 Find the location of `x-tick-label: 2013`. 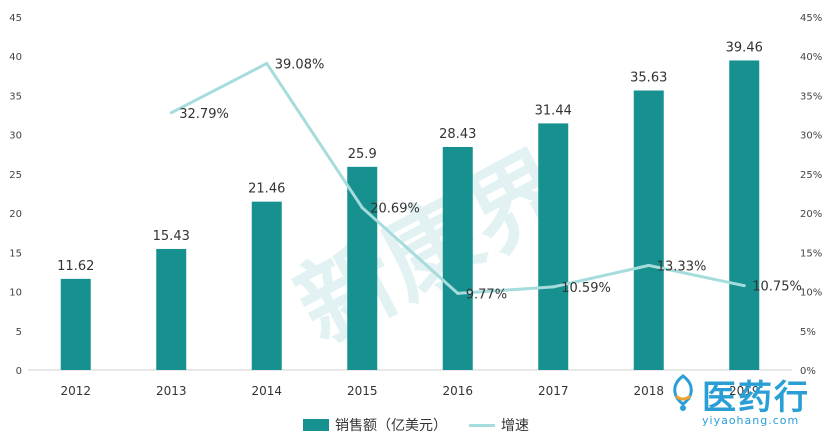

x-tick-label: 2013 is located at coordinates (171, 391).